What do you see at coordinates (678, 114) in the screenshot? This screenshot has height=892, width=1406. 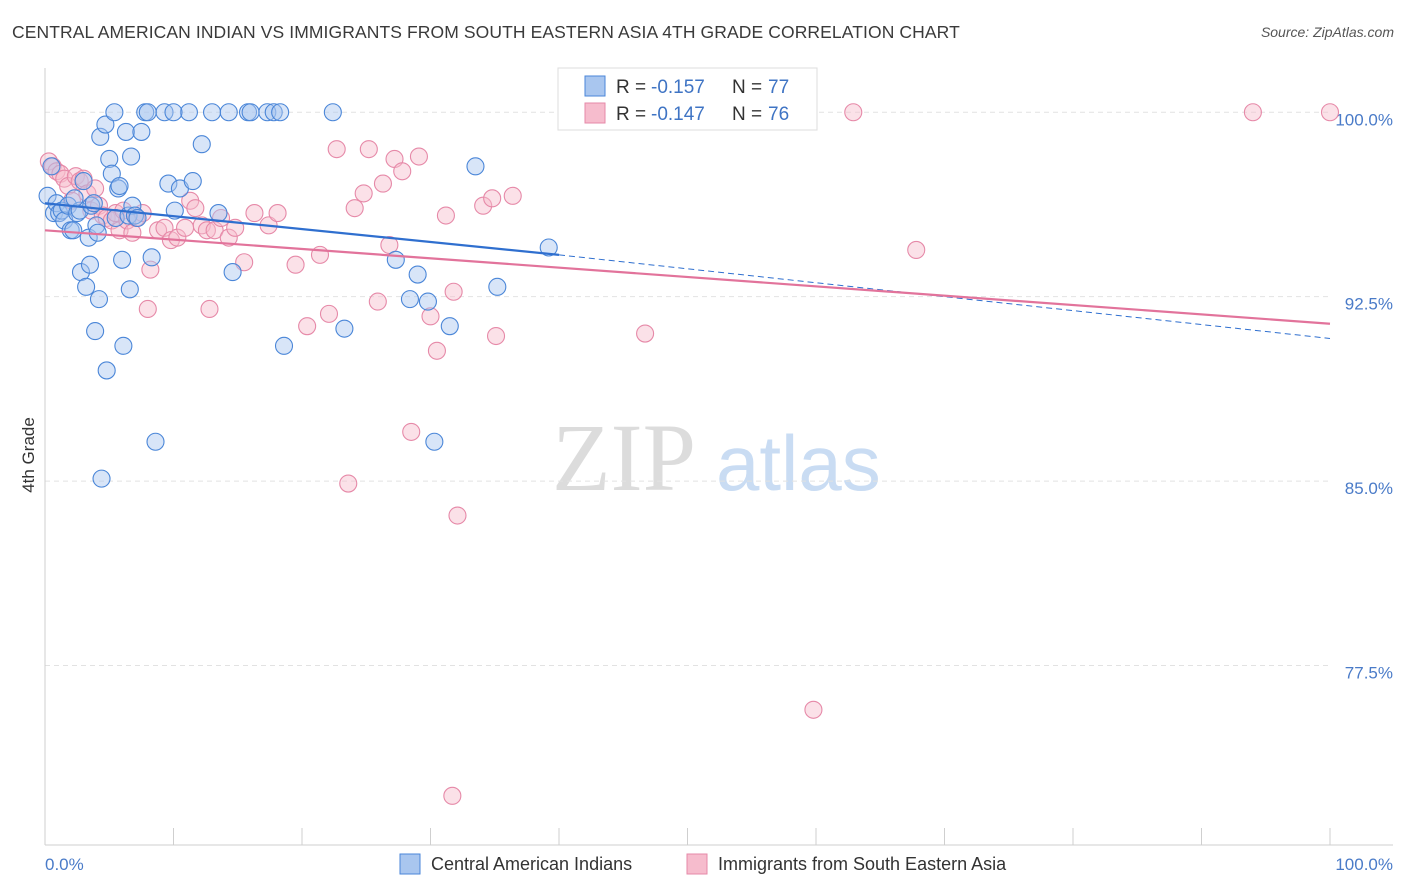 I see `stats-r-value-2: -0.147` at bounding box center [678, 114].